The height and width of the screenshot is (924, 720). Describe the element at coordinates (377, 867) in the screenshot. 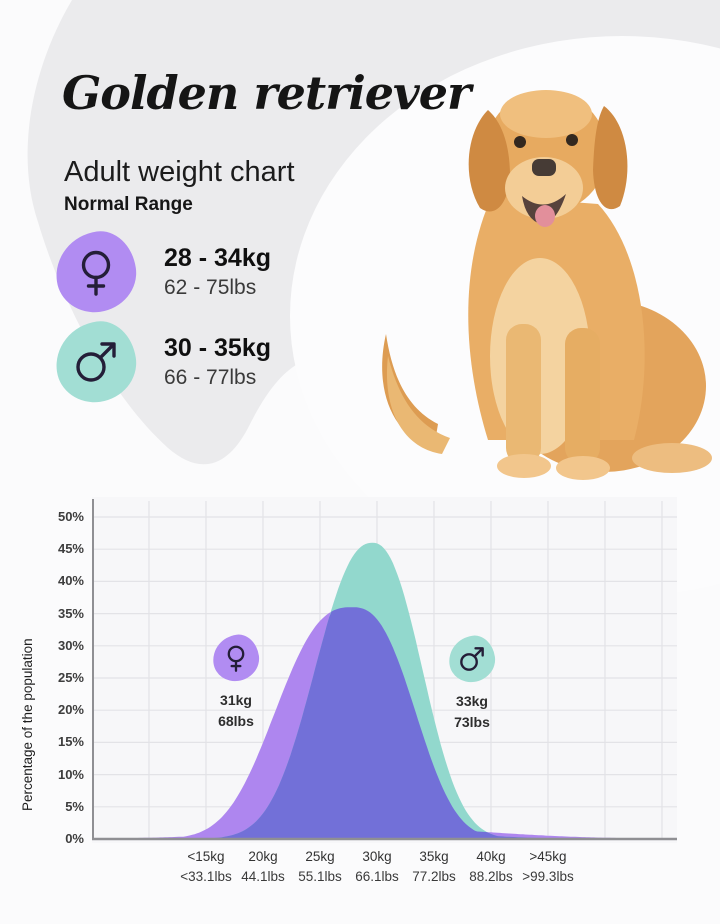

I see `x-tick-label: 30kg 66.1lbs` at that location.